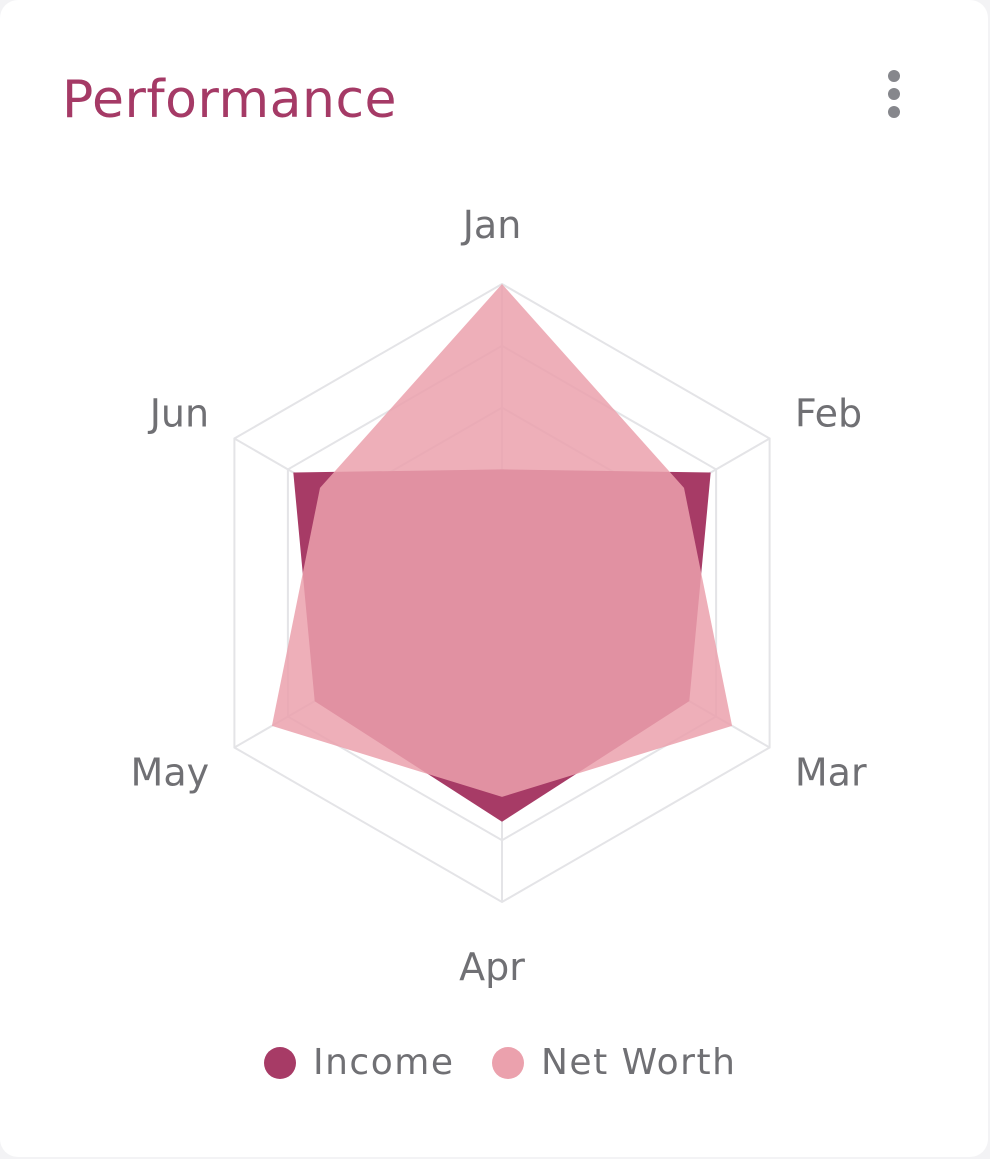 The height and width of the screenshot is (1159, 990). Describe the element at coordinates (170, 773) in the screenshot. I see `axis-label-may: May` at that location.